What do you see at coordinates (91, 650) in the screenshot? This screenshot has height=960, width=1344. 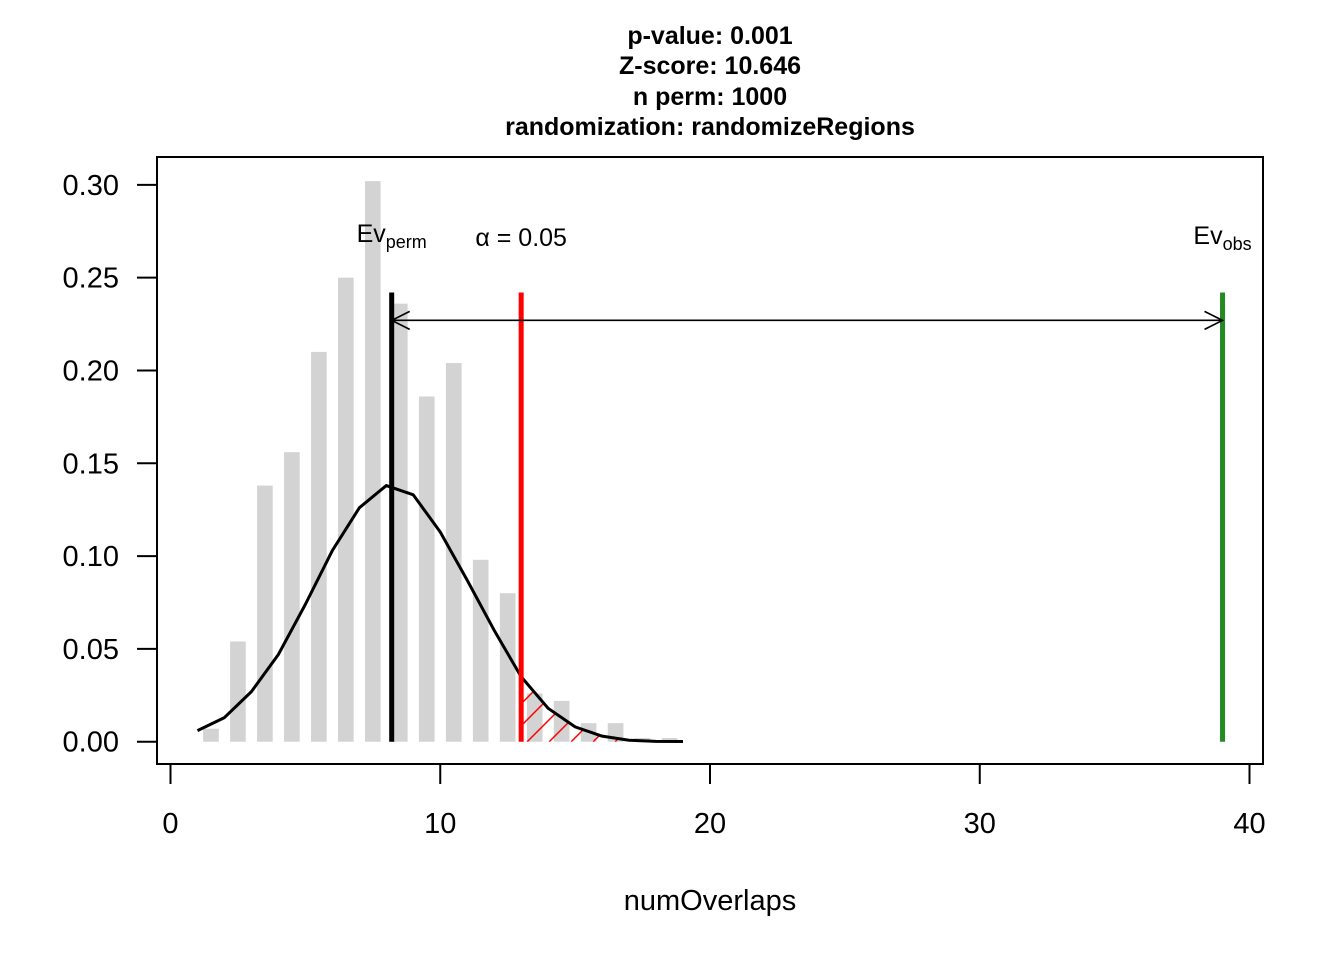 I see `y-tick-label-1: 0.05` at bounding box center [91, 650].